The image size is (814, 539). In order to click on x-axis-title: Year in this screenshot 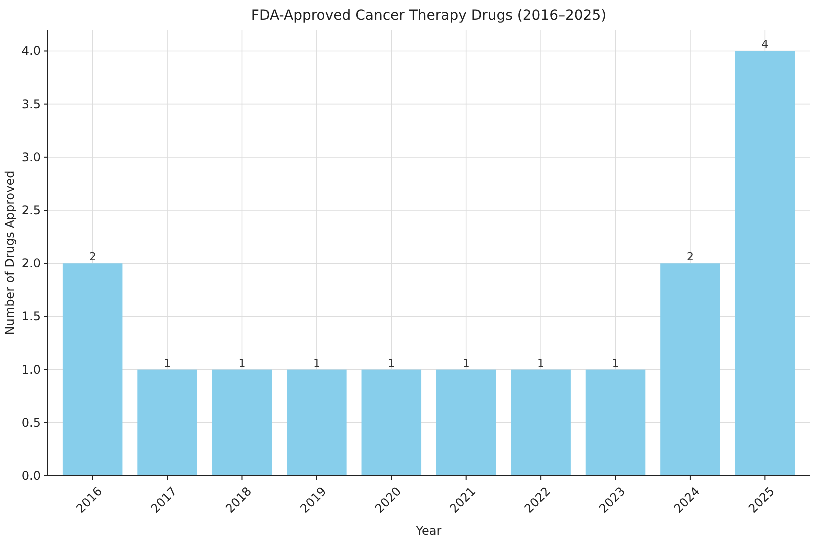, I will do `click(428, 531)`.